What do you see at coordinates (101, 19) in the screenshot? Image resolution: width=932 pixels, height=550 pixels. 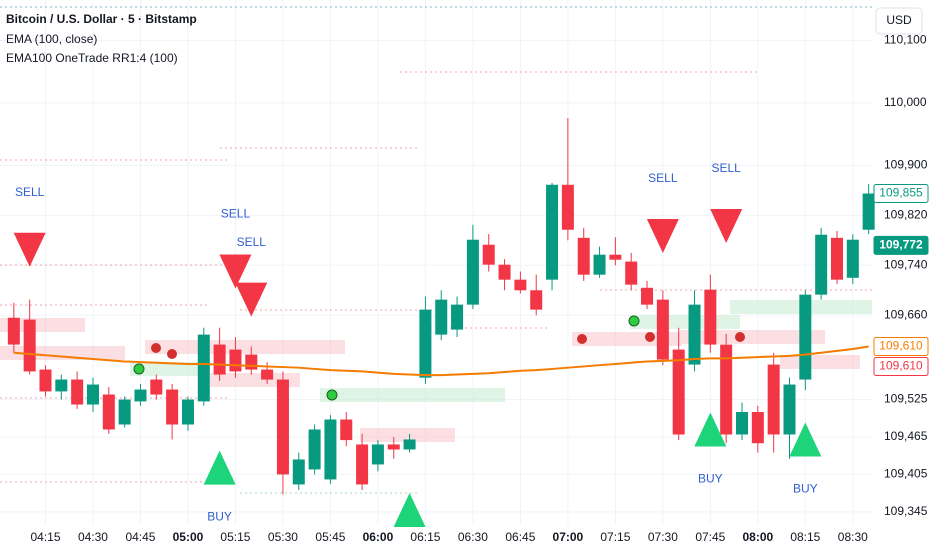 I see `chart-title: Bitcoin / U.S. Dollar · 5 · Bitstamp` at bounding box center [101, 19].